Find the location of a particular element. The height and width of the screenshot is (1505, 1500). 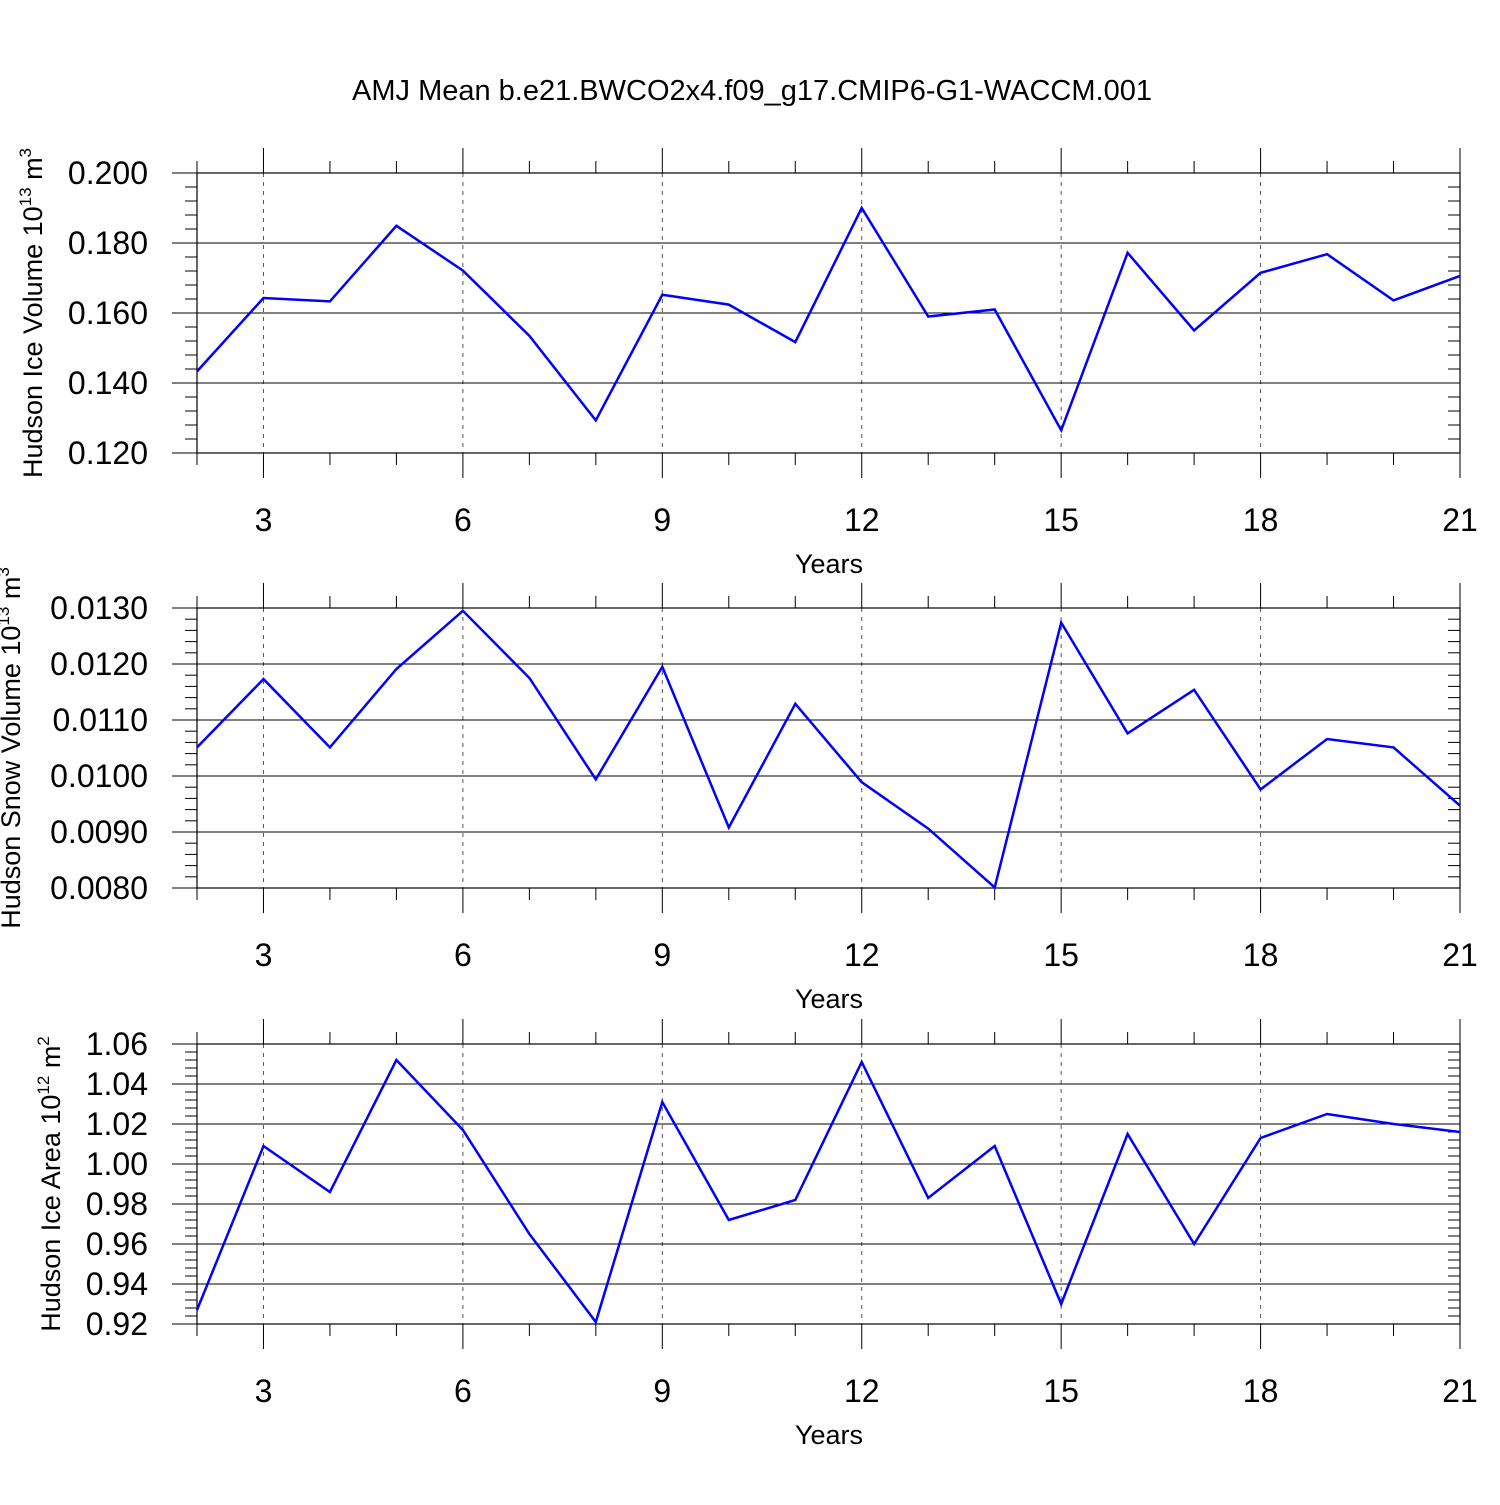

y-tick-label: 1.00 is located at coordinates (117, 1164).